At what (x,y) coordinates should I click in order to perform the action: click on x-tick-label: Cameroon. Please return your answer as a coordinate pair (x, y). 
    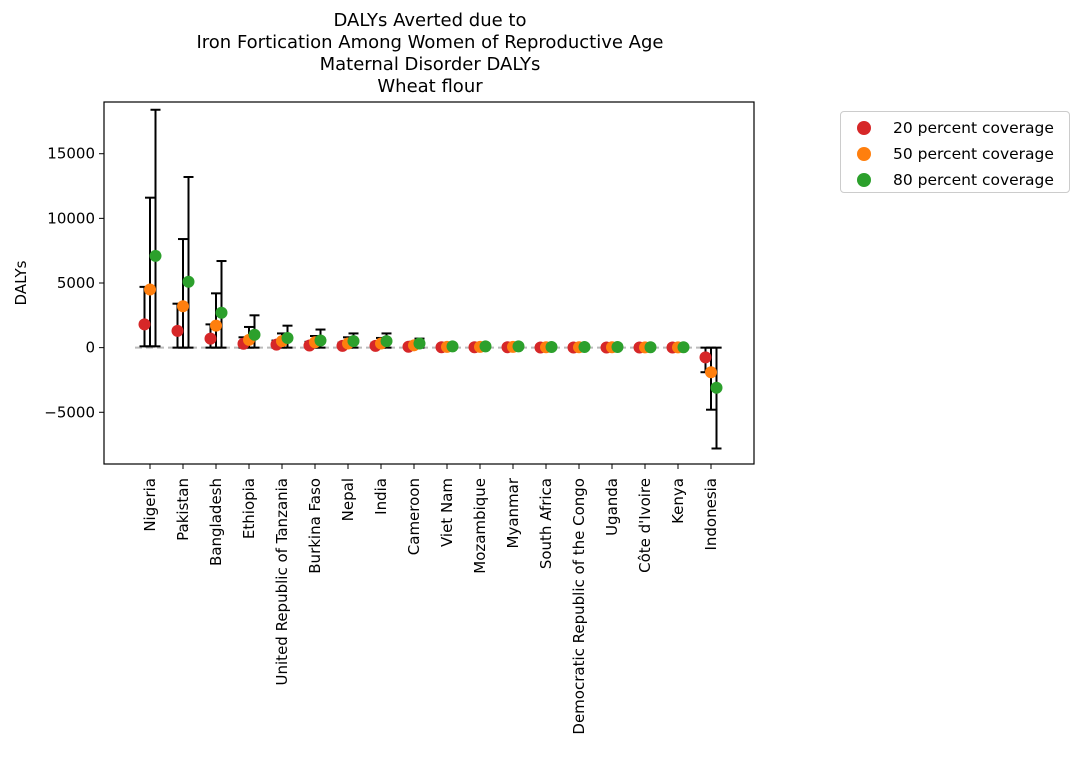
    Looking at the image, I should click on (414, 516).